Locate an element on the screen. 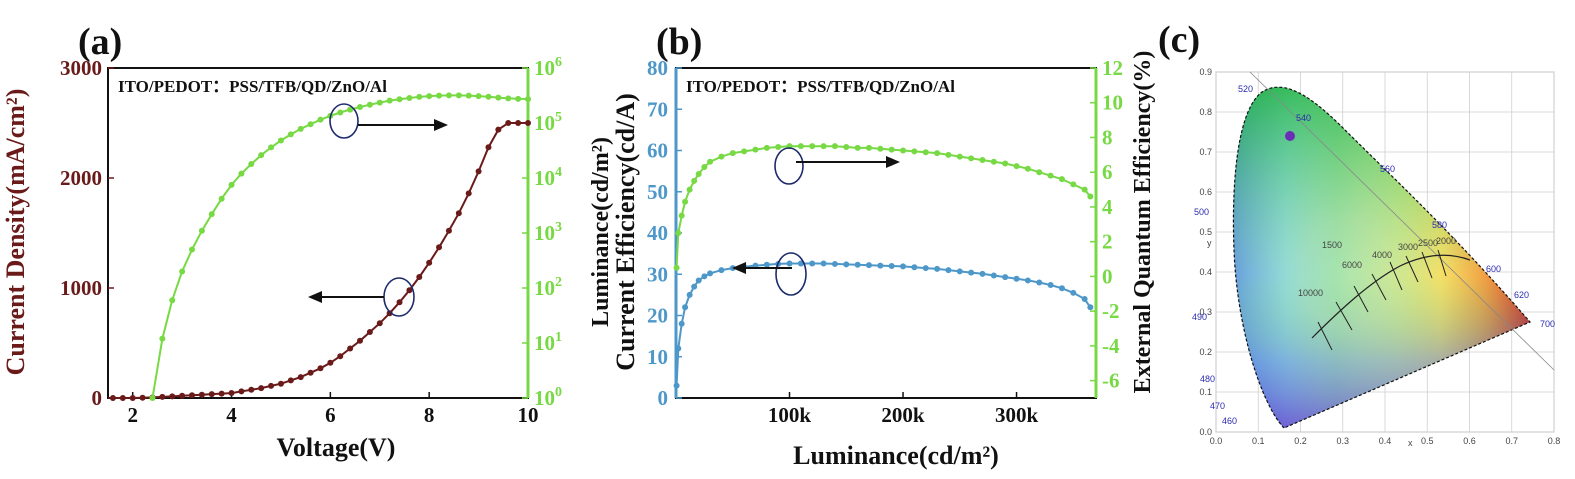 Image resolution: width=1575 pixels, height=479 pixels. cie-wavelength-label: 600 is located at coordinates (1493, 269).